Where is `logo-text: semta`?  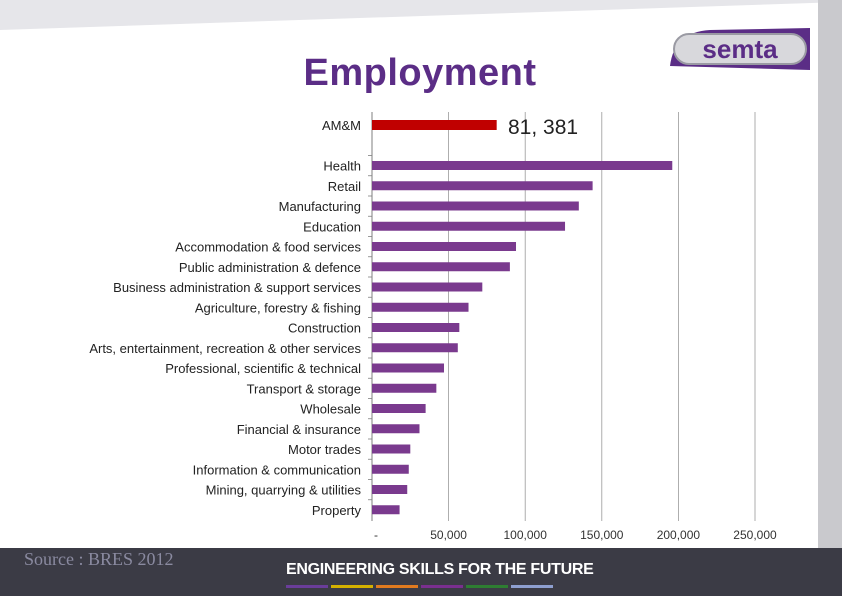
logo-text: semta is located at coordinates (740, 49).